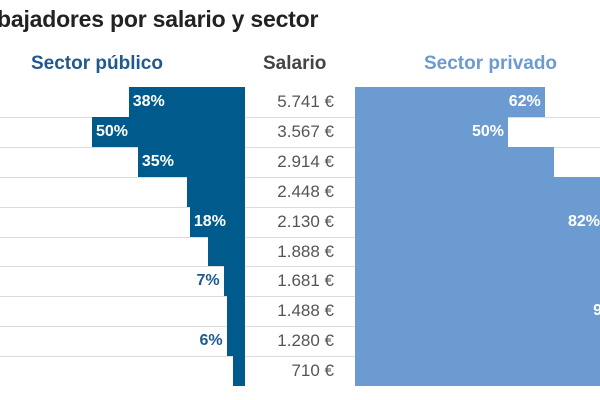 The height and width of the screenshot is (400, 600). Describe the element at coordinates (524, 101) in the screenshot. I see `data-label-private: 62%` at that location.